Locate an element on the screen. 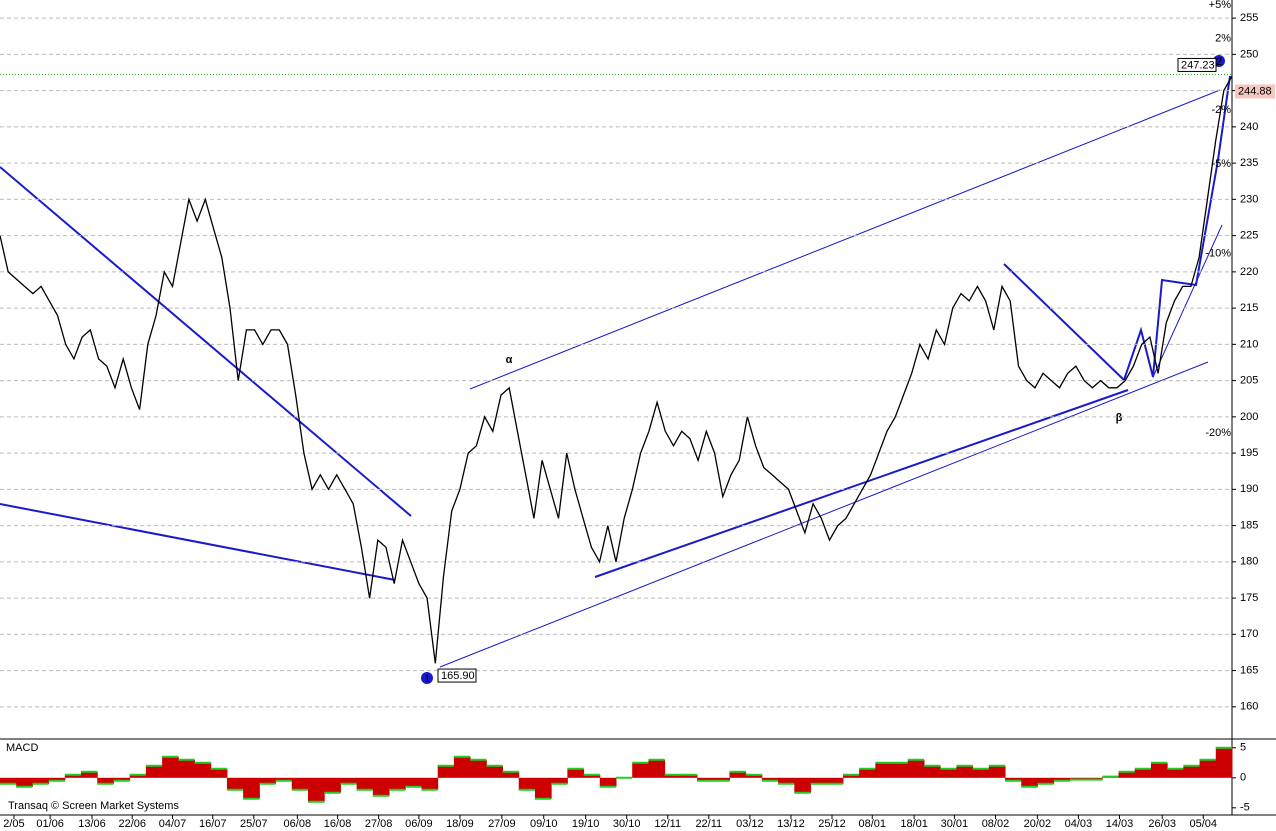  x-tick-label: 27/09 is located at coordinates (502, 824).